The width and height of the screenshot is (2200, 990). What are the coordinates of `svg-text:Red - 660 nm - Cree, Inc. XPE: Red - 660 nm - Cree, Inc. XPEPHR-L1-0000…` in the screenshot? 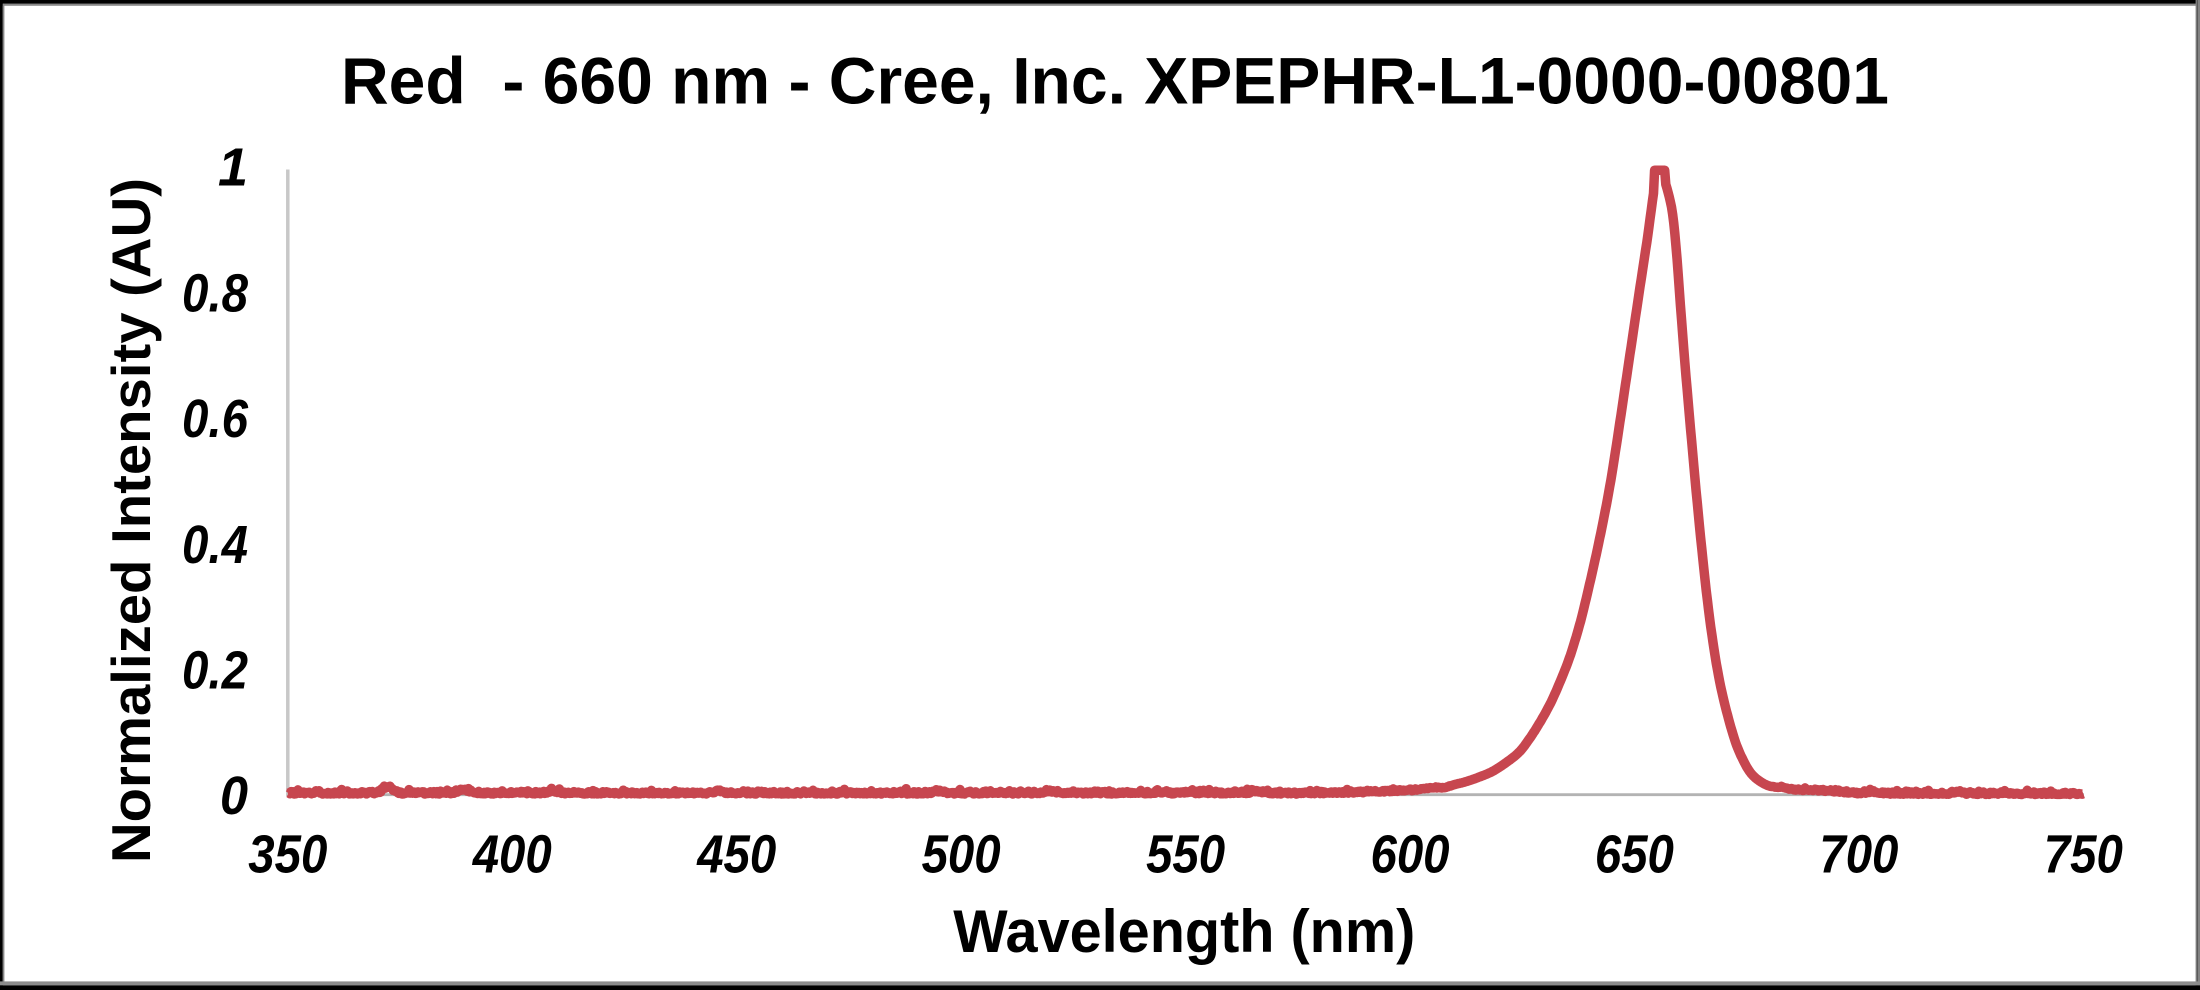 It's located at (1115, 81).